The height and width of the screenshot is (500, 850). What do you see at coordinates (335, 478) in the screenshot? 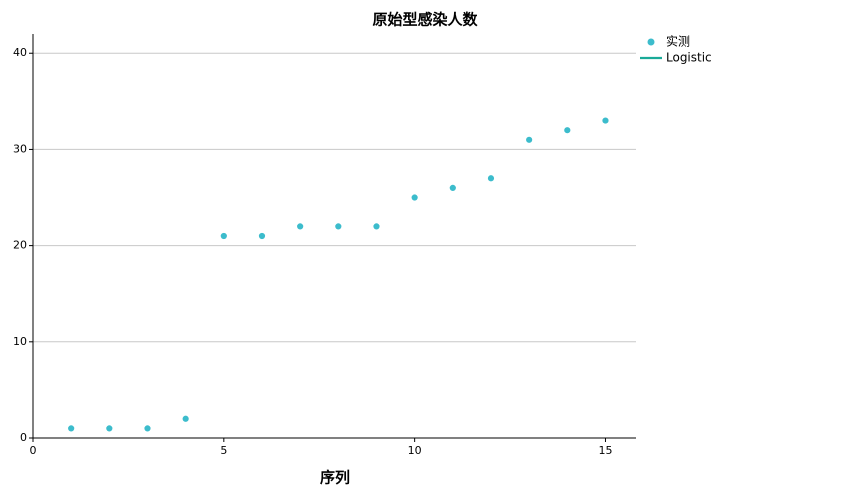
I see `x-axis-label: 序列` at bounding box center [335, 478].